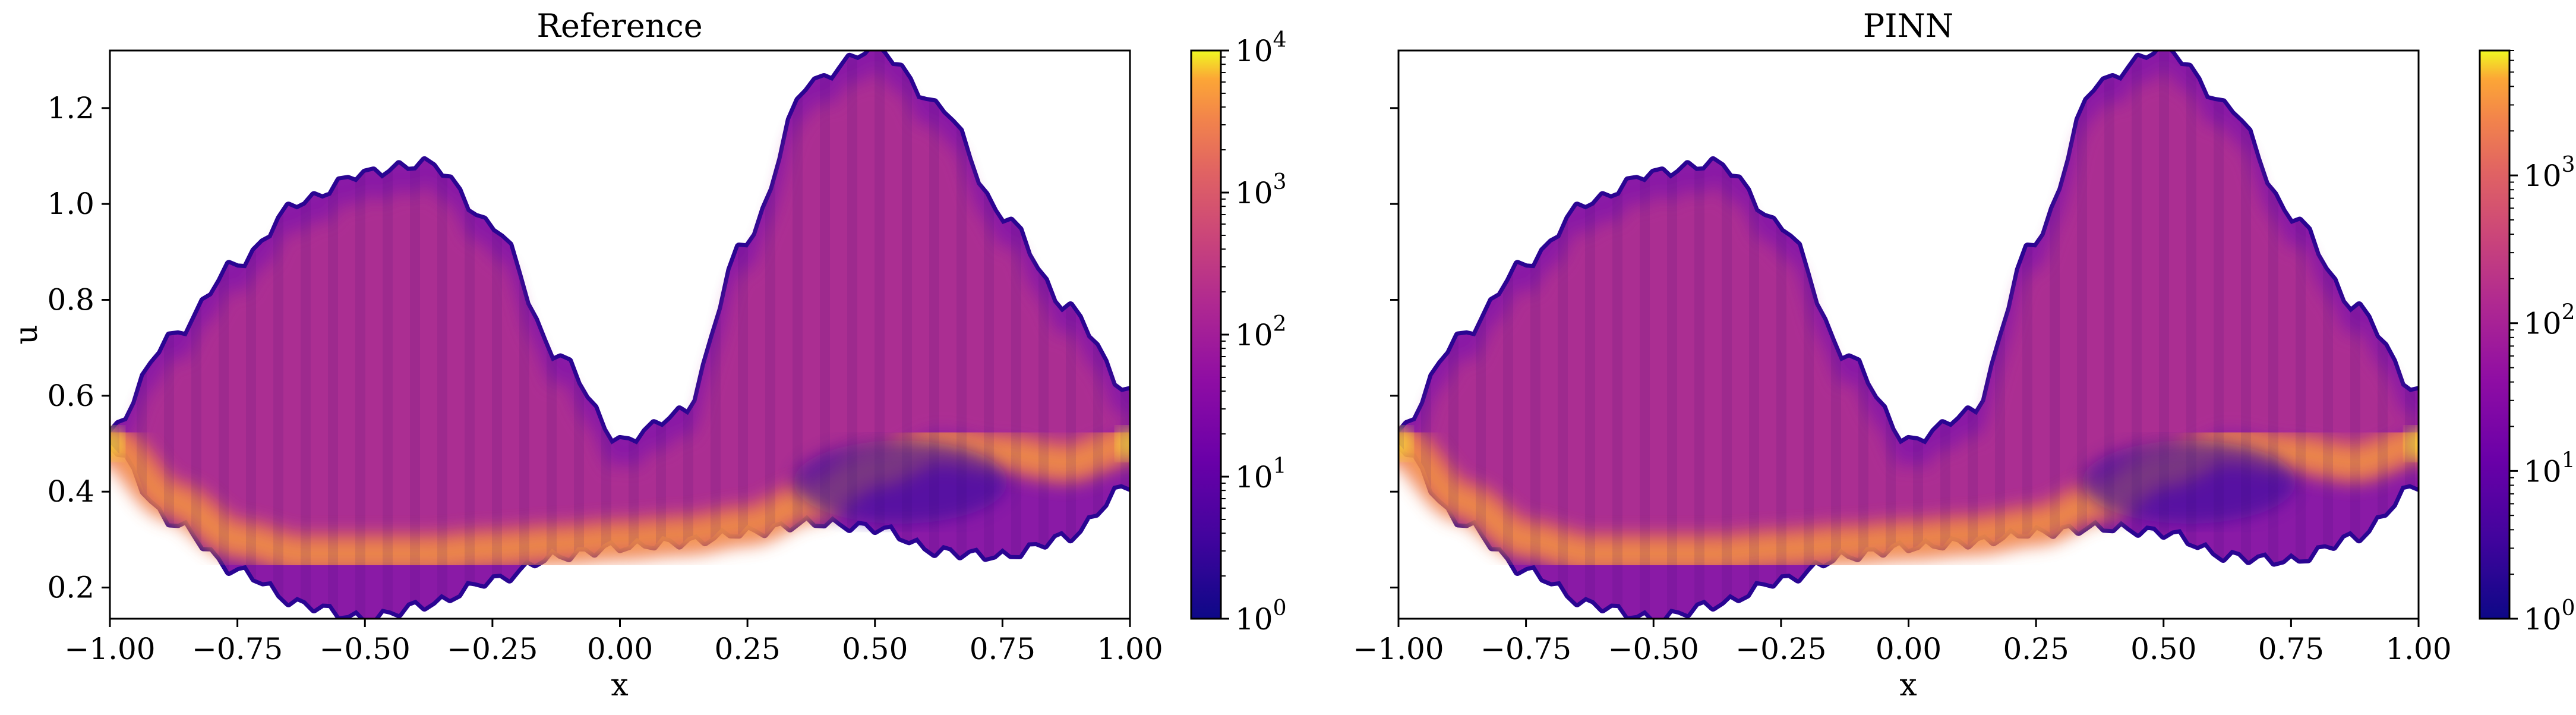 The image size is (2576, 715). I want to click on y-axis-reference: 0.2 0.4 0.6 0.8 1.0 1.2, so click(78, 348).